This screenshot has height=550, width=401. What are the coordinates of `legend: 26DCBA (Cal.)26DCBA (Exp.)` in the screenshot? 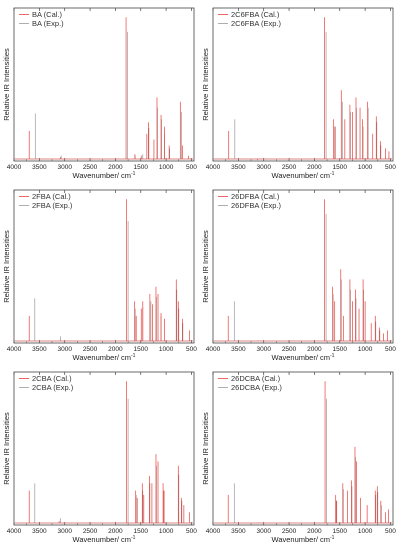 It's located at (250, 383).